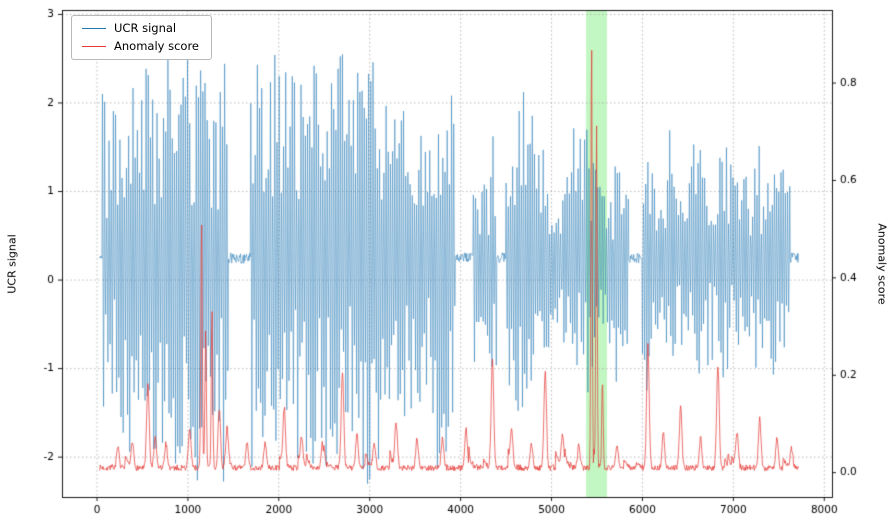 This screenshot has height=529, width=896. What do you see at coordinates (145, 28) in the screenshot?
I see `legend-label-ucr: UCR signal` at bounding box center [145, 28].